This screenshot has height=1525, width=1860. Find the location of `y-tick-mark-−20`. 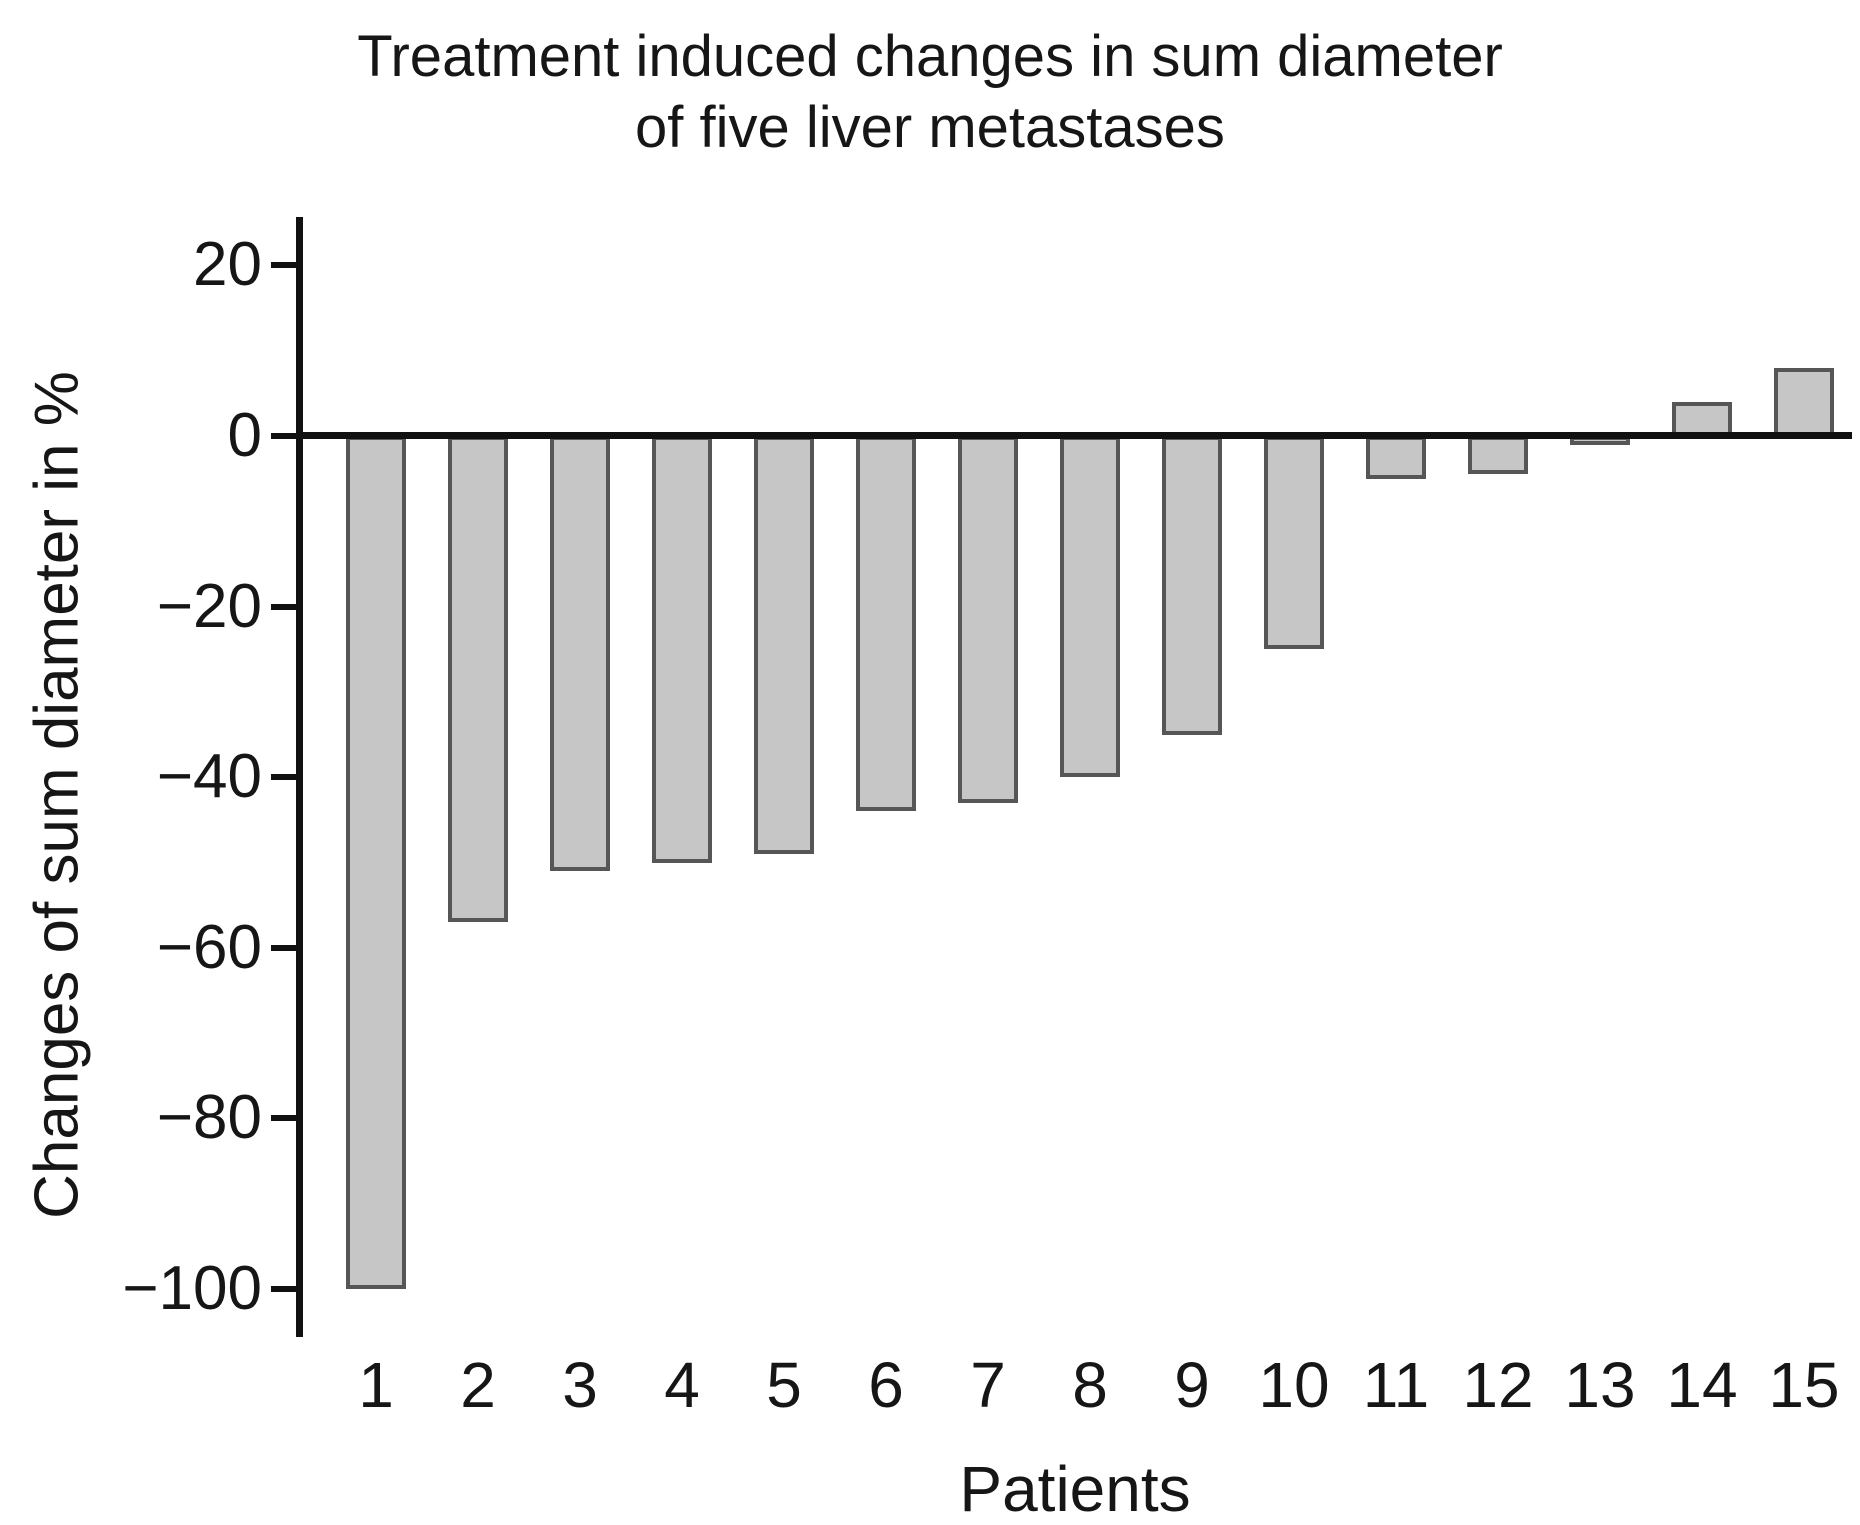

y-tick-mark-−20 is located at coordinates (286, 606).